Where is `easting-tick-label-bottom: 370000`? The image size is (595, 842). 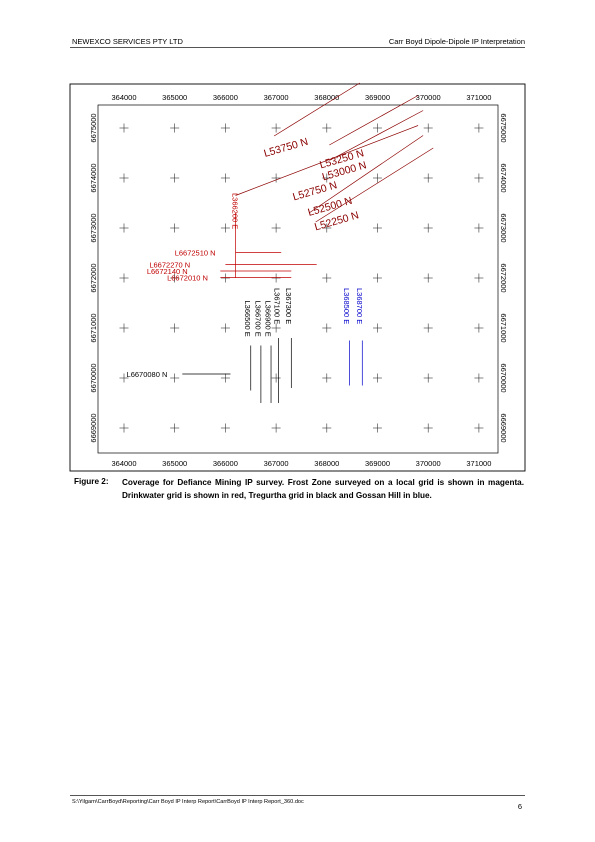
easting-tick-label-bottom: 370000 is located at coordinates (428, 463).